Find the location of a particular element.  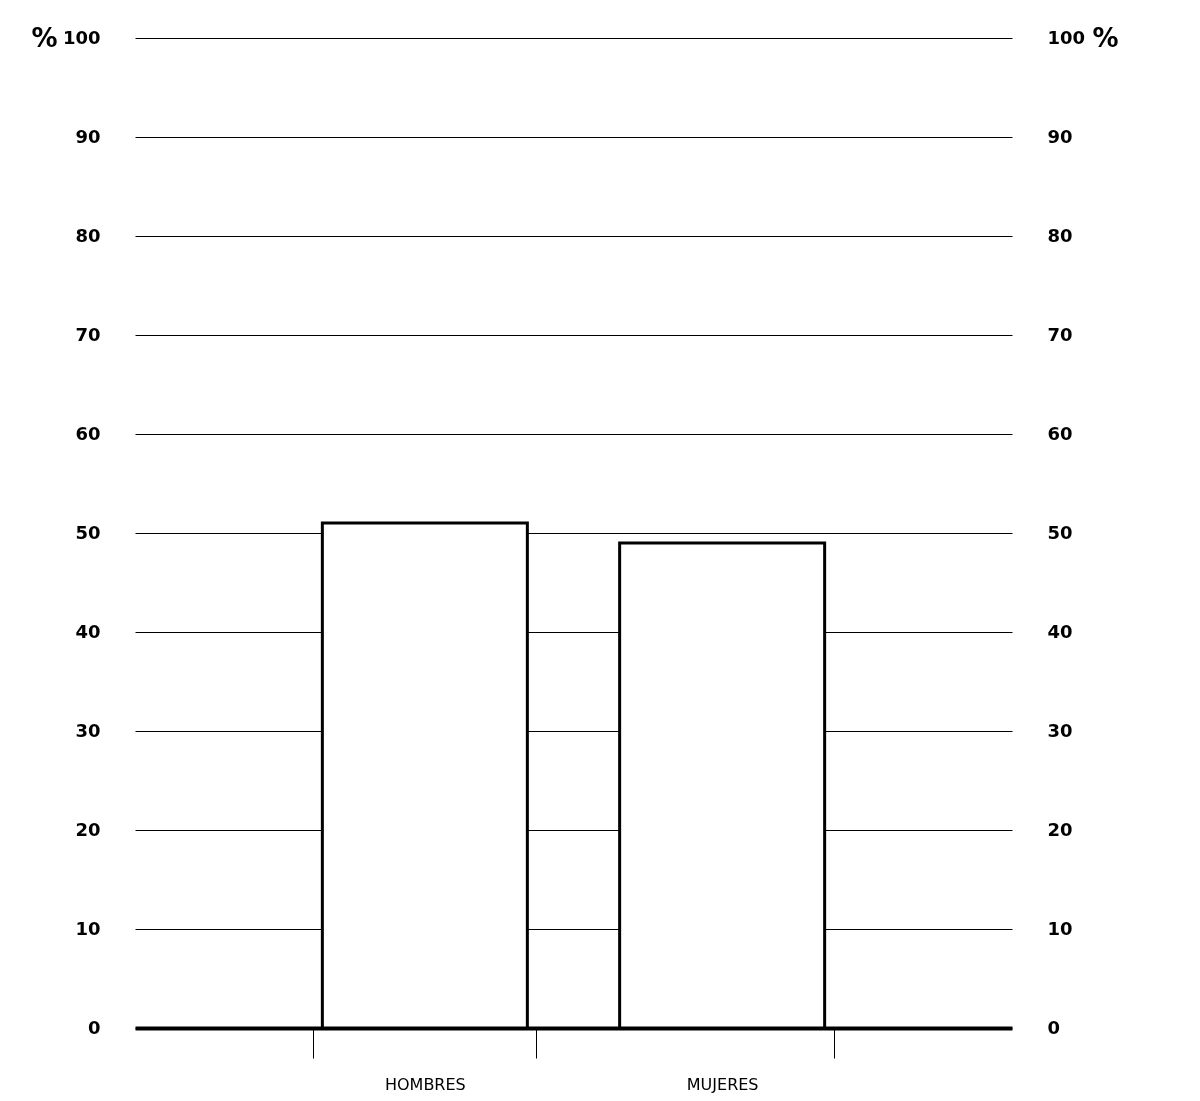

x-tick-label: MUJERES is located at coordinates (722, 1084).